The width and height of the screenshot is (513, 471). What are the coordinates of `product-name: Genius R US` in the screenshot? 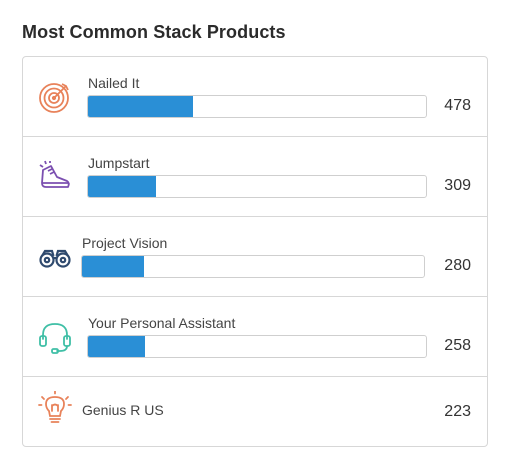 It's located at (123, 410).